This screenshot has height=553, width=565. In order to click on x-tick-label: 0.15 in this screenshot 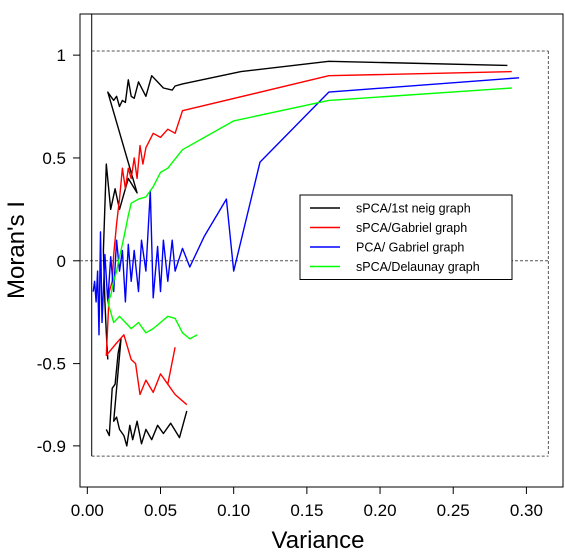, I will do `click(306, 510)`.